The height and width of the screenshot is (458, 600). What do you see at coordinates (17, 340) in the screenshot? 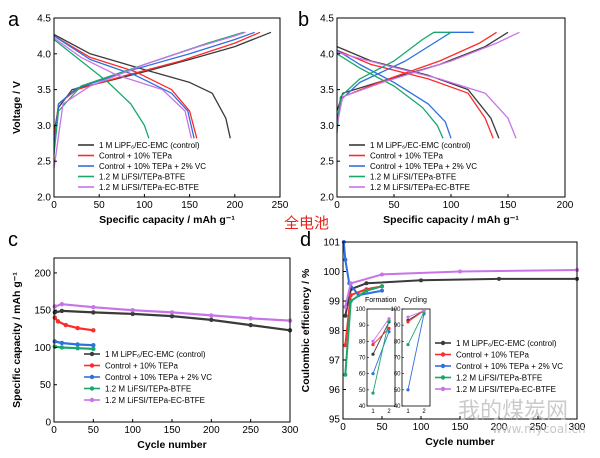
I see `y-axis-label: Specific capacity / mAh g⁻¹` at bounding box center [17, 340].